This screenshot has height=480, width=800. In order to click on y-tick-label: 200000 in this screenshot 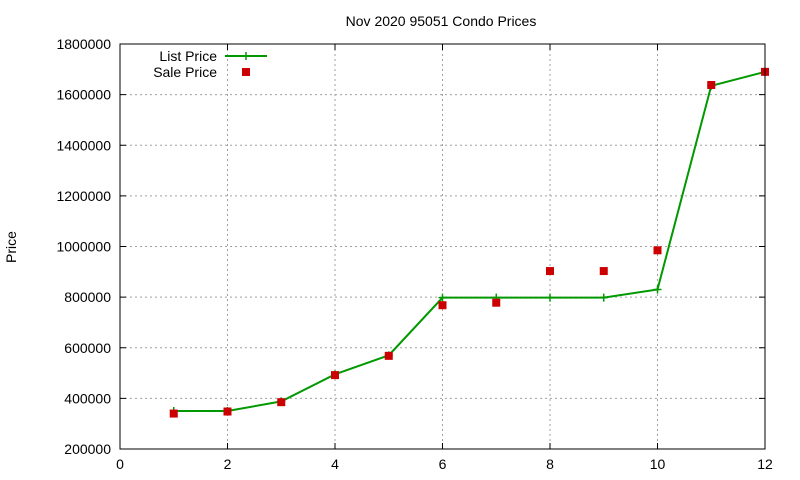, I will do `click(87, 449)`.